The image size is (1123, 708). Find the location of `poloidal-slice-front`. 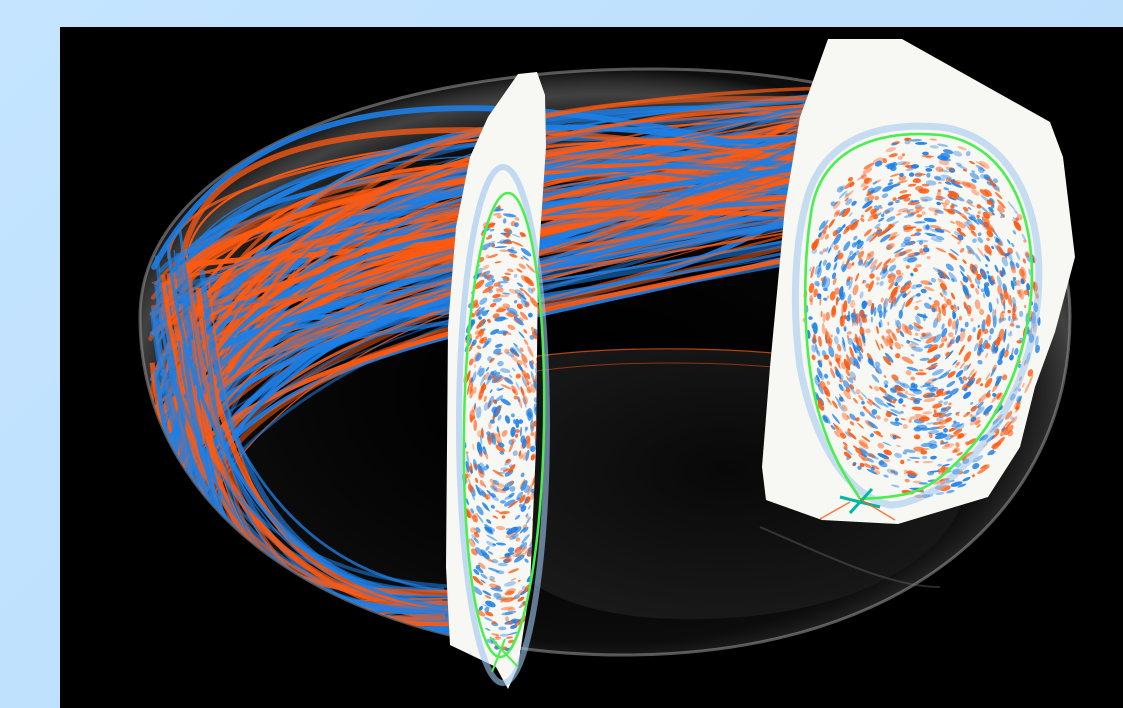

poloidal-slice-front is located at coordinates (498, 380).